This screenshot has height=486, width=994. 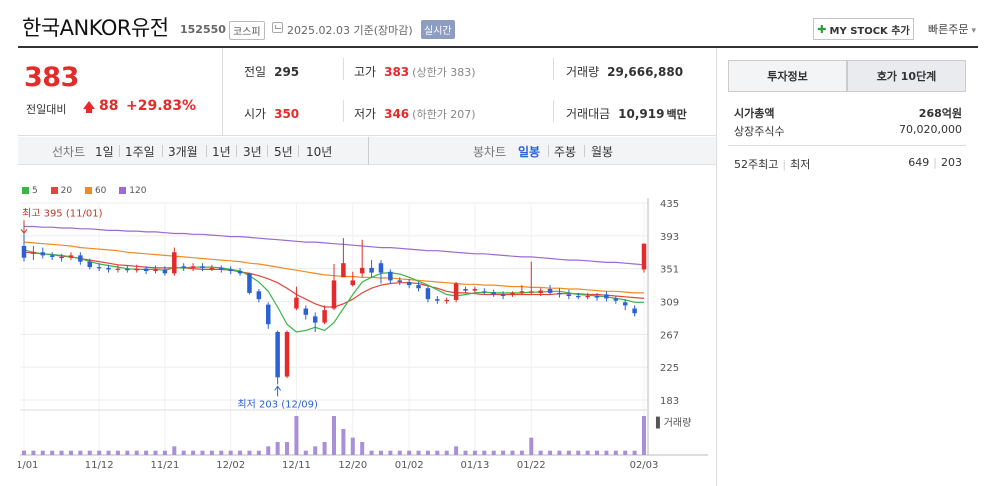 I want to click on period-10y: 10년, so click(x=319, y=152).